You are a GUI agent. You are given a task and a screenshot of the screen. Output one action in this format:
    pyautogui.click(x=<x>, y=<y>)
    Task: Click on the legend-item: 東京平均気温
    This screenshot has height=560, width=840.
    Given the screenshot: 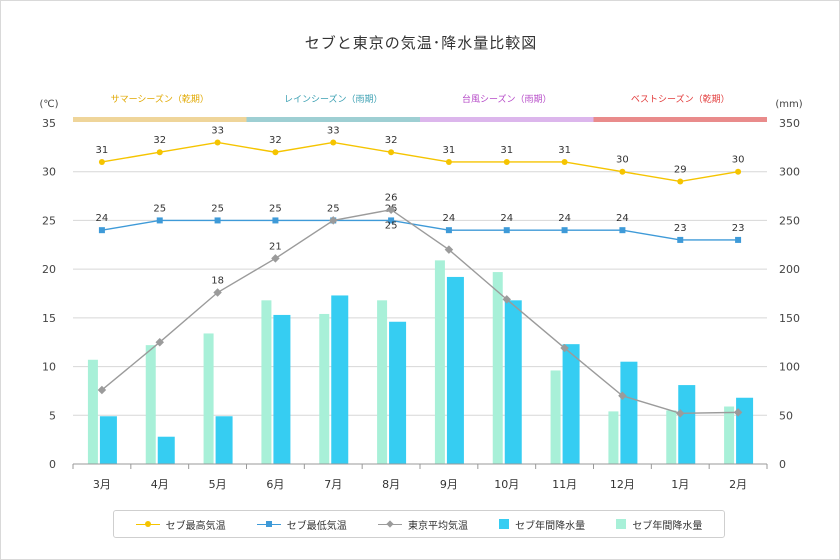 What is the action you would take?
    pyautogui.click(x=422, y=524)
    